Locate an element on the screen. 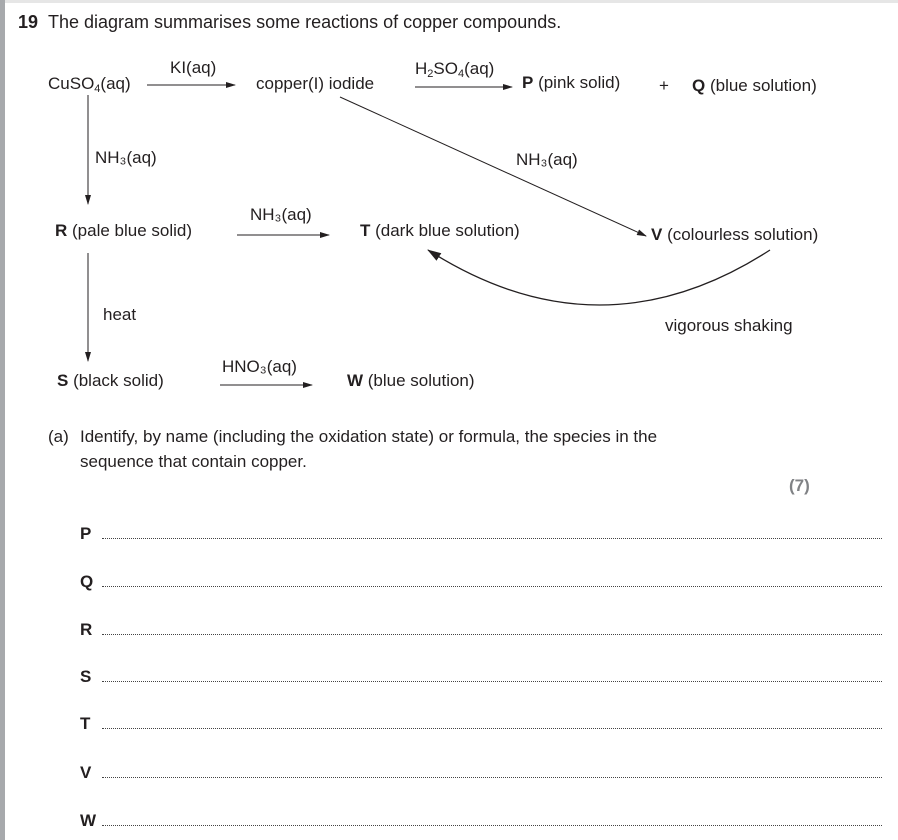 The width and height of the screenshot is (898, 840). reagent-h2so4: H2SO4(aq) is located at coordinates (455, 69).